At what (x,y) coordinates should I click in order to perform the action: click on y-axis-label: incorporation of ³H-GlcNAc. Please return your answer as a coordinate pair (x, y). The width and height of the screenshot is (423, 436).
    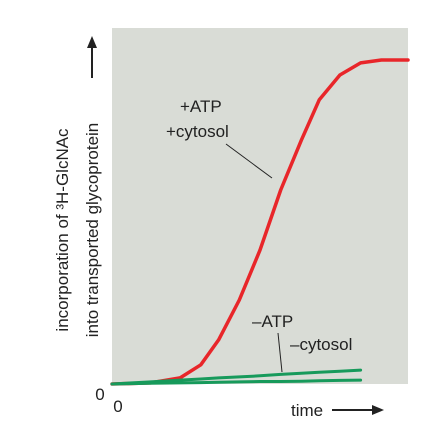
    Looking at the image, I should click on (62, 230).